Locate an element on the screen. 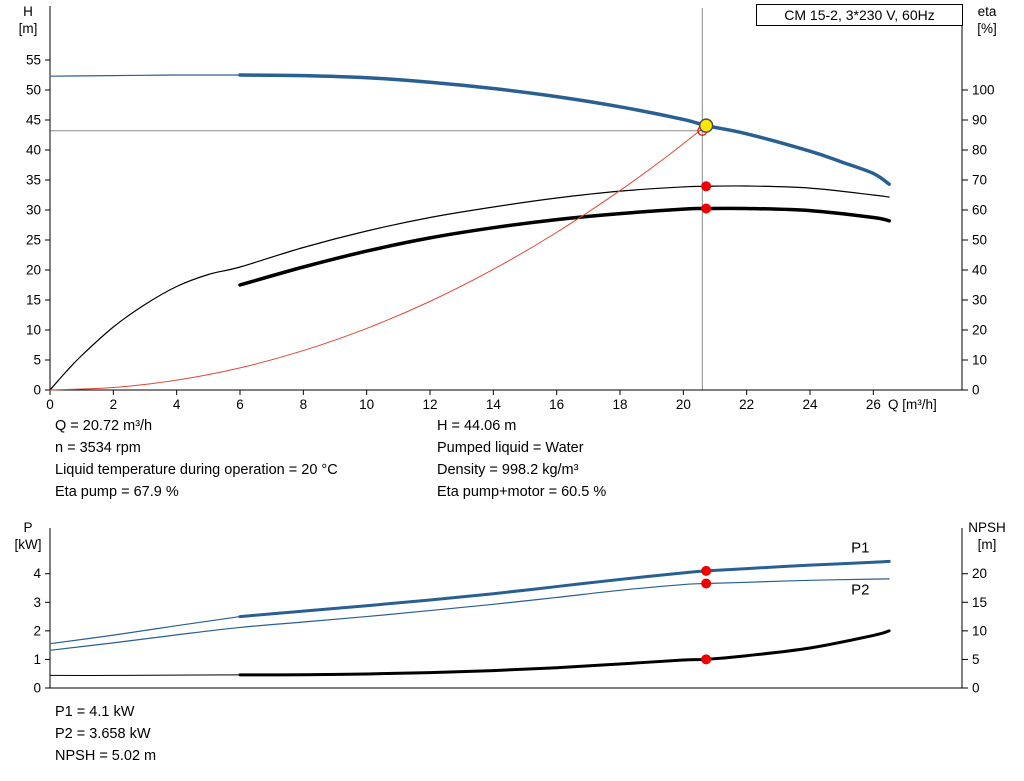  tick-label-right: 15 is located at coordinates (979, 602).